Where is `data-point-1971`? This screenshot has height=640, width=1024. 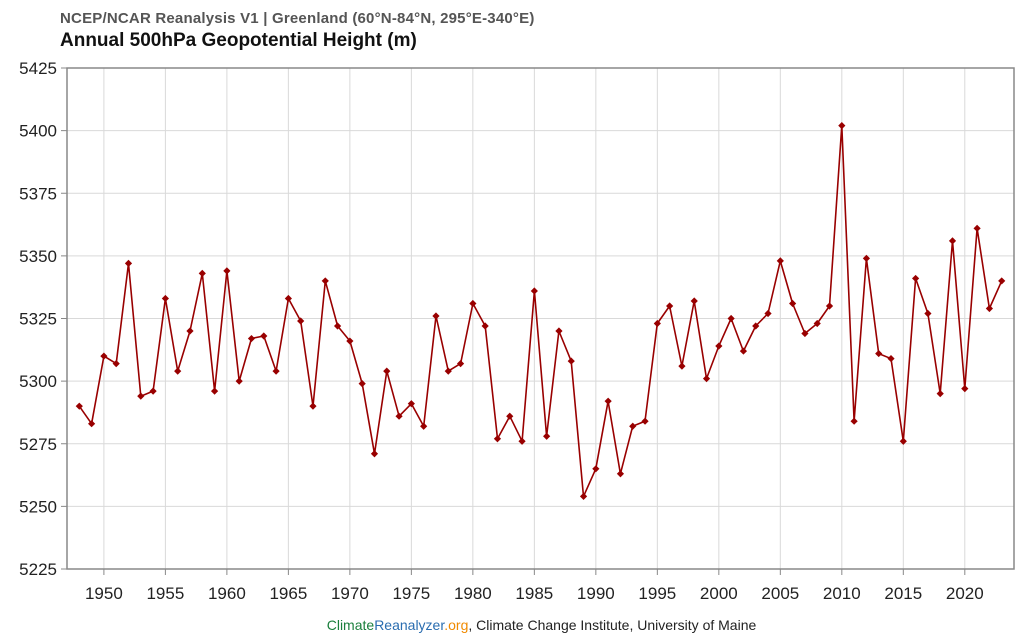 data-point-1971 is located at coordinates (362, 384).